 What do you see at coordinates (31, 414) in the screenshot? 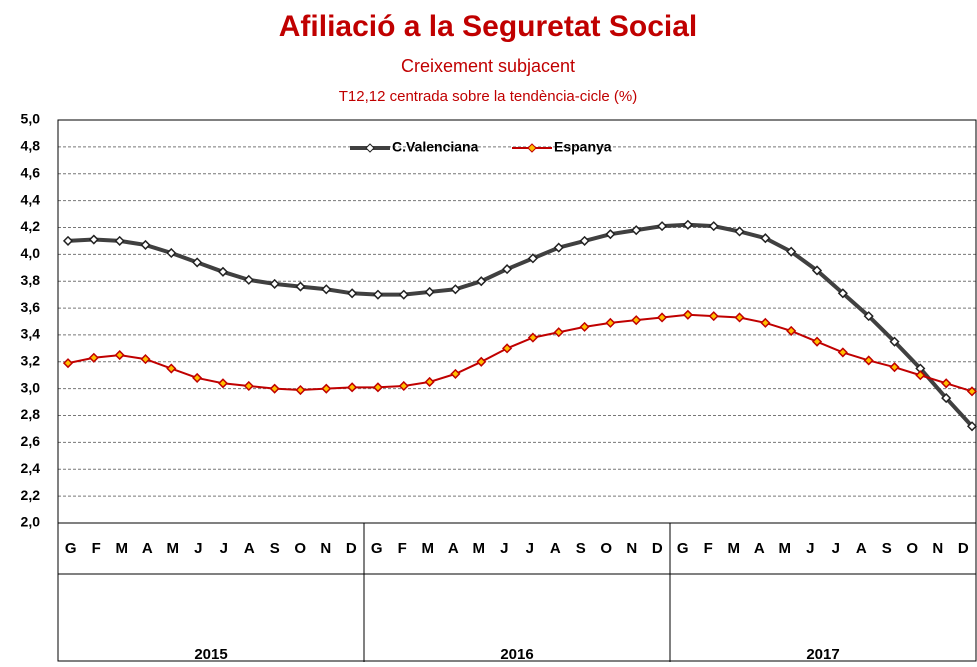
I see `y-tick-label: 2,8` at bounding box center [31, 414].